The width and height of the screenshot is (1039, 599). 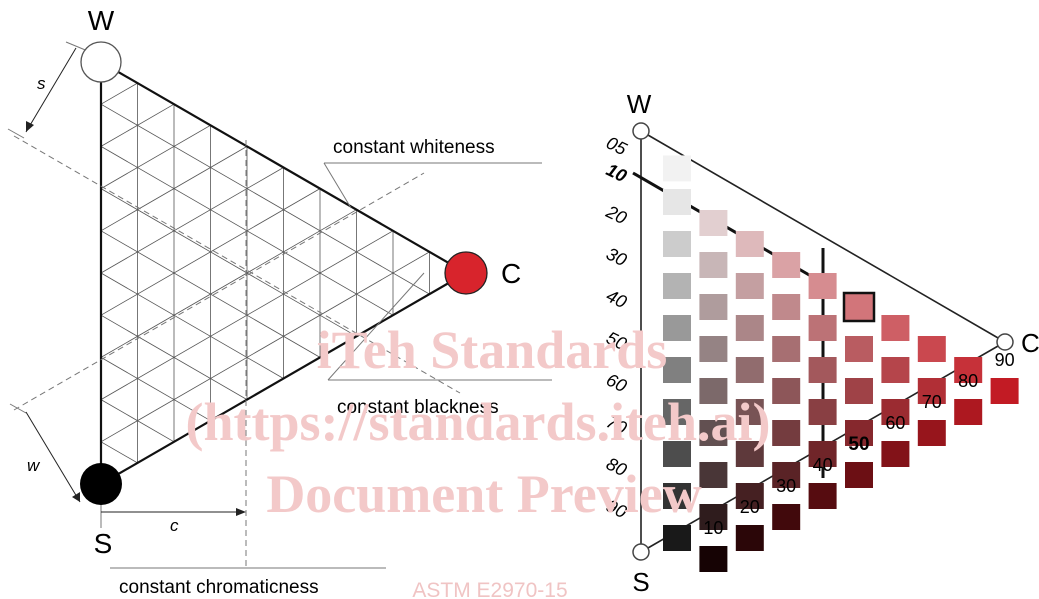 I want to click on constant-whiteness-label: constant whiteness, so click(x=414, y=147).